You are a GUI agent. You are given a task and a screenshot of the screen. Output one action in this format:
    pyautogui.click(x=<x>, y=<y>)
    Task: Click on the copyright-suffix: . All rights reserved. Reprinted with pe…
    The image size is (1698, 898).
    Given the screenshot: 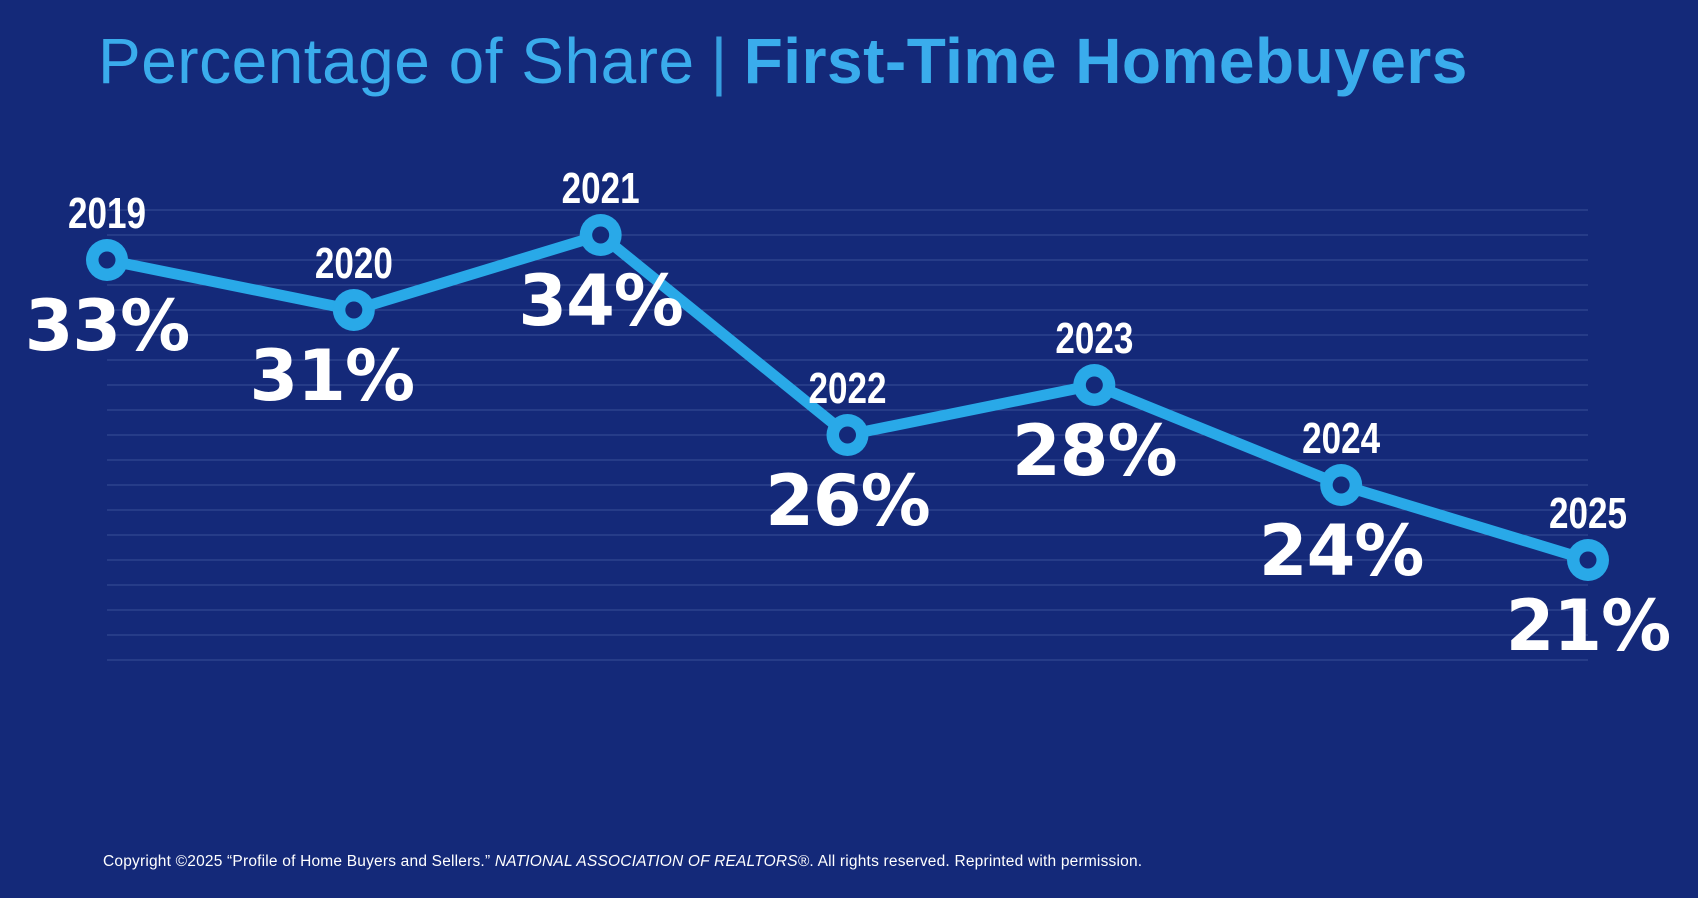 What is the action you would take?
    pyautogui.click(x=976, y=861)
    